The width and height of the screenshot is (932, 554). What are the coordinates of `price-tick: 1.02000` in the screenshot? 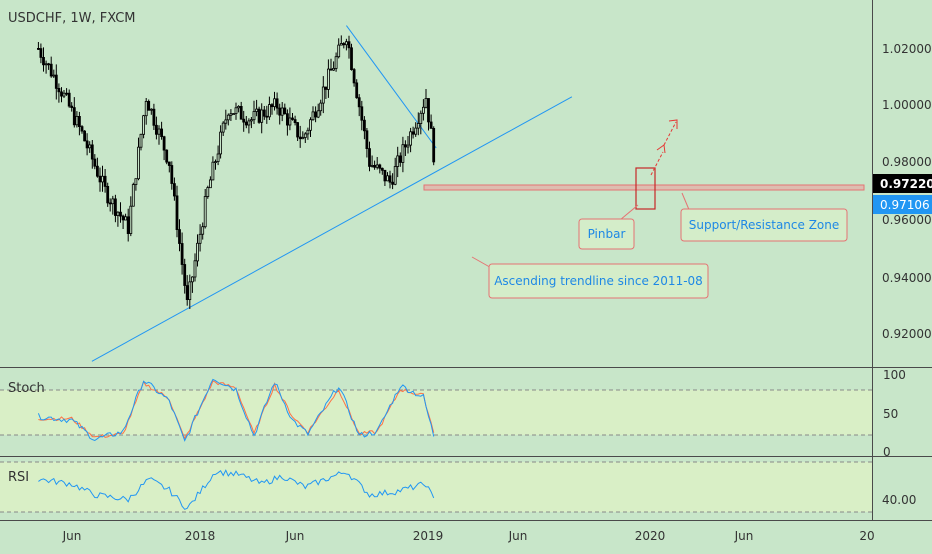 It's located at (907, 49).